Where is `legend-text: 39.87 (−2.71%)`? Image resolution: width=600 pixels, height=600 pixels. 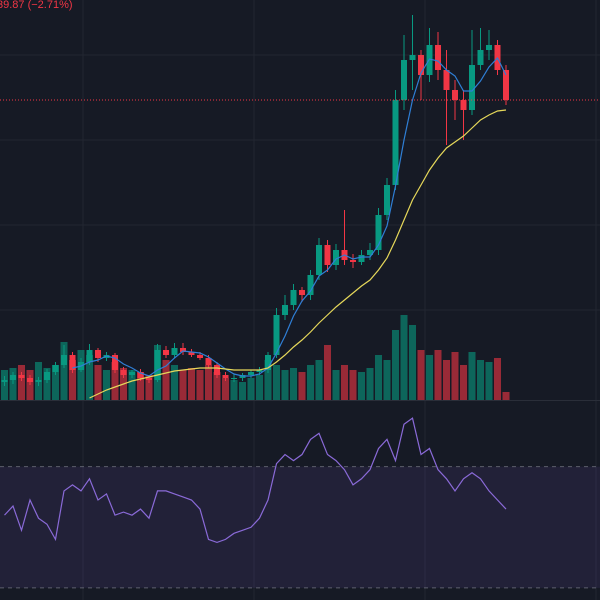
legend-text: 39.87 (−2.71%) is located at coordinates (36, 5).